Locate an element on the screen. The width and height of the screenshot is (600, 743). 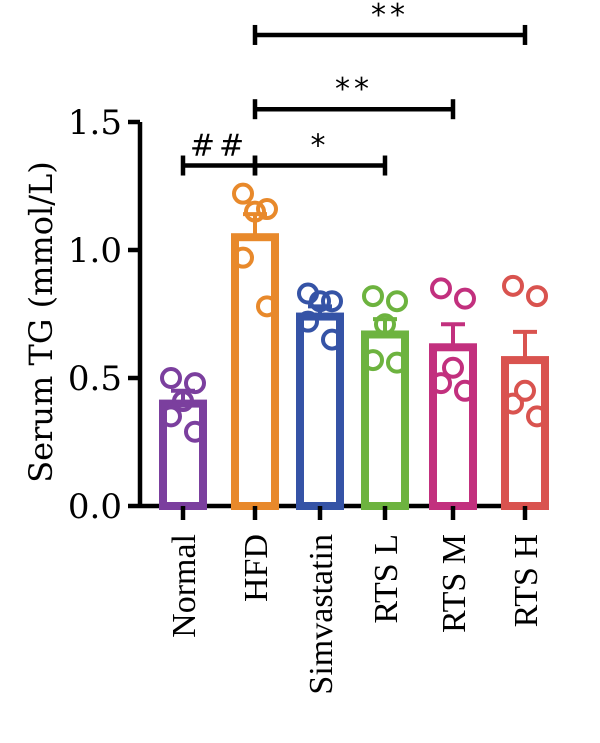
bar-rts-l is located at coordinates (385, 420).